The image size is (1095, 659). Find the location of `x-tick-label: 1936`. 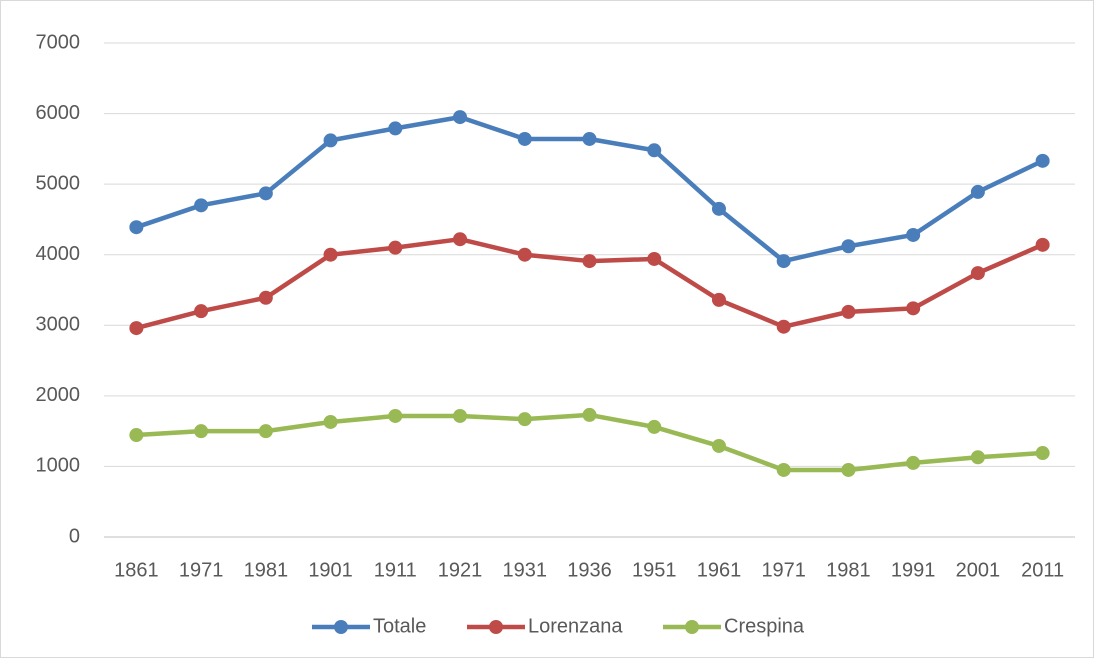

x-tick-label: 1936 is located at coordinates (589, 570).